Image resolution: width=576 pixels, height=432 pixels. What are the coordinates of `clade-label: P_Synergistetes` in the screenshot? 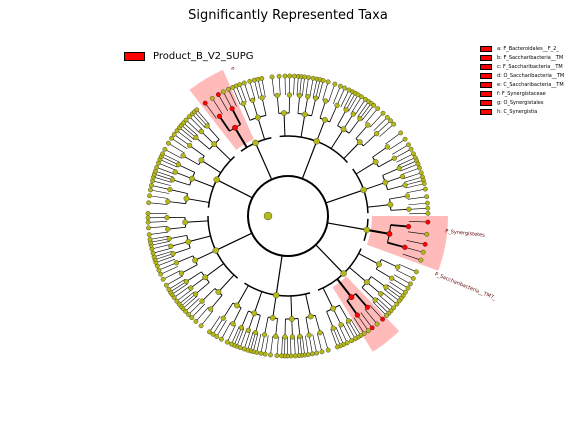 It's located at (465, 234).